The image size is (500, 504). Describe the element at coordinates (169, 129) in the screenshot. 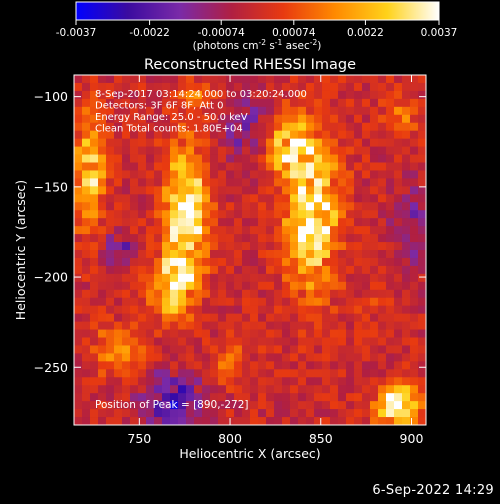

I see `annotation-line: Clean Total counts: 1.80E+04` at that location.